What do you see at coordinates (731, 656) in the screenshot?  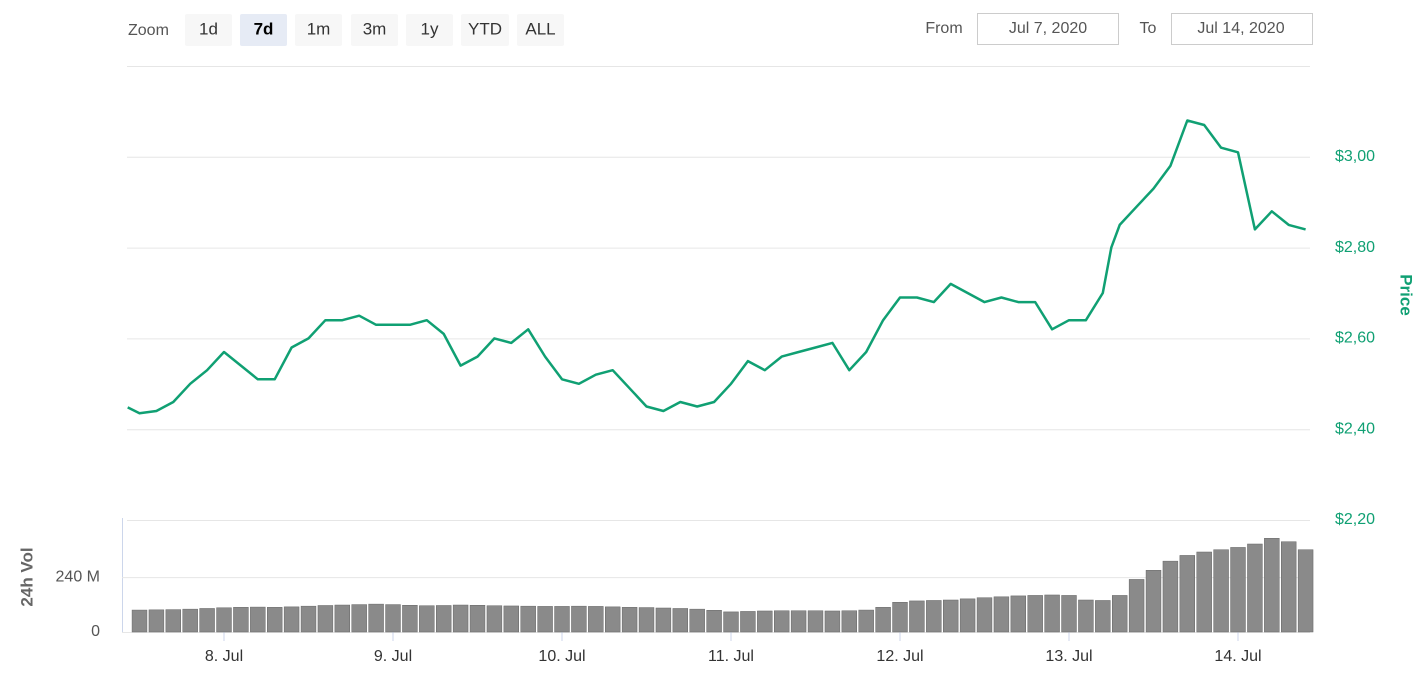 I see `x-tick-label: 11. Jul` at bounding box center [731, 656].